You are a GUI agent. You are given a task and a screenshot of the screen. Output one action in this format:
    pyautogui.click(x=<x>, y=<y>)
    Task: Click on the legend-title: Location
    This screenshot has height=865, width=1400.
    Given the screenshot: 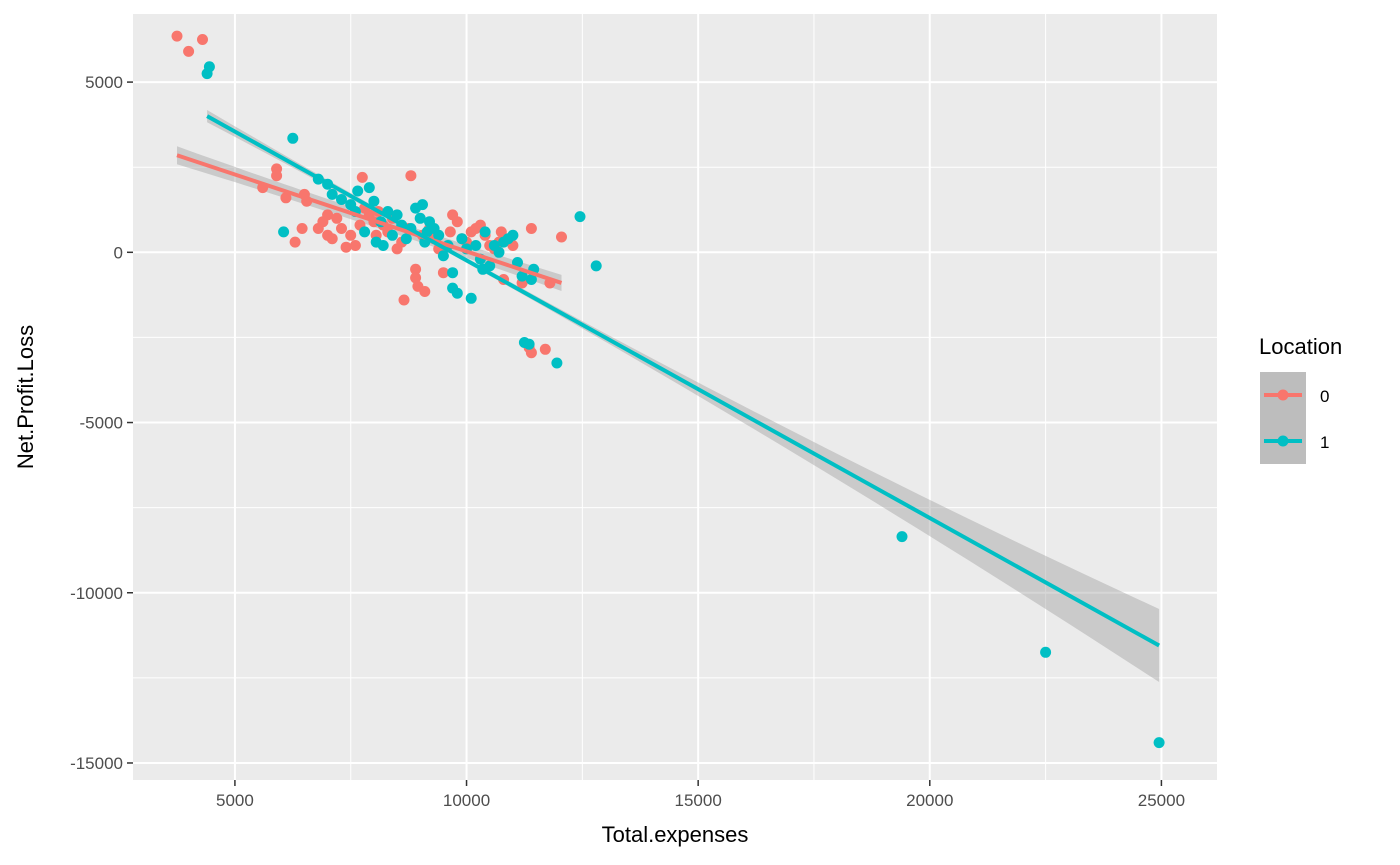 What is the action you would take?
    pyautogui.click(x=1300, y=346)
    